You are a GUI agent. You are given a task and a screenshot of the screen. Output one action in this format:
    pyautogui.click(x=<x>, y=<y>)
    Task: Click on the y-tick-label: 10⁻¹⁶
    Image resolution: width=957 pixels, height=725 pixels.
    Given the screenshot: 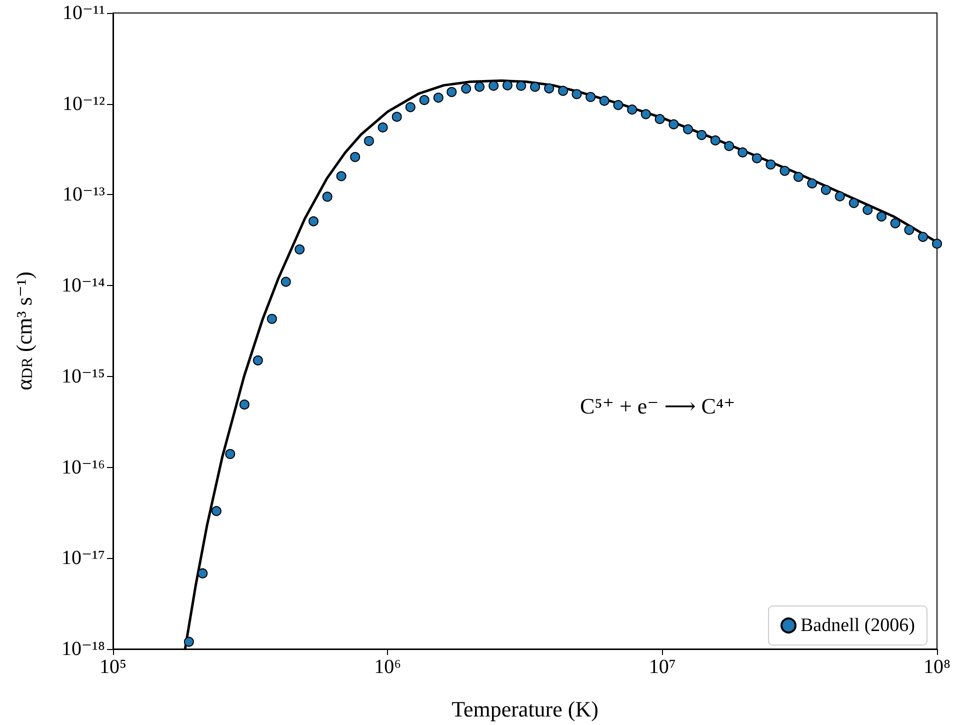 What is the action you would take?
    pyautogui.click(x=83, y=467)
    